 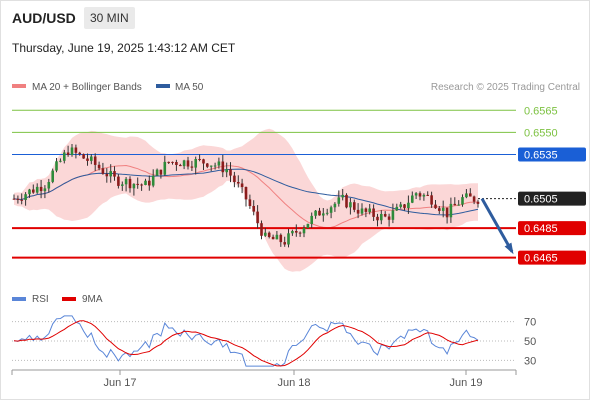 I want to click on watermark: Research © 2025 Trading Central, so click(x=505, y=87).